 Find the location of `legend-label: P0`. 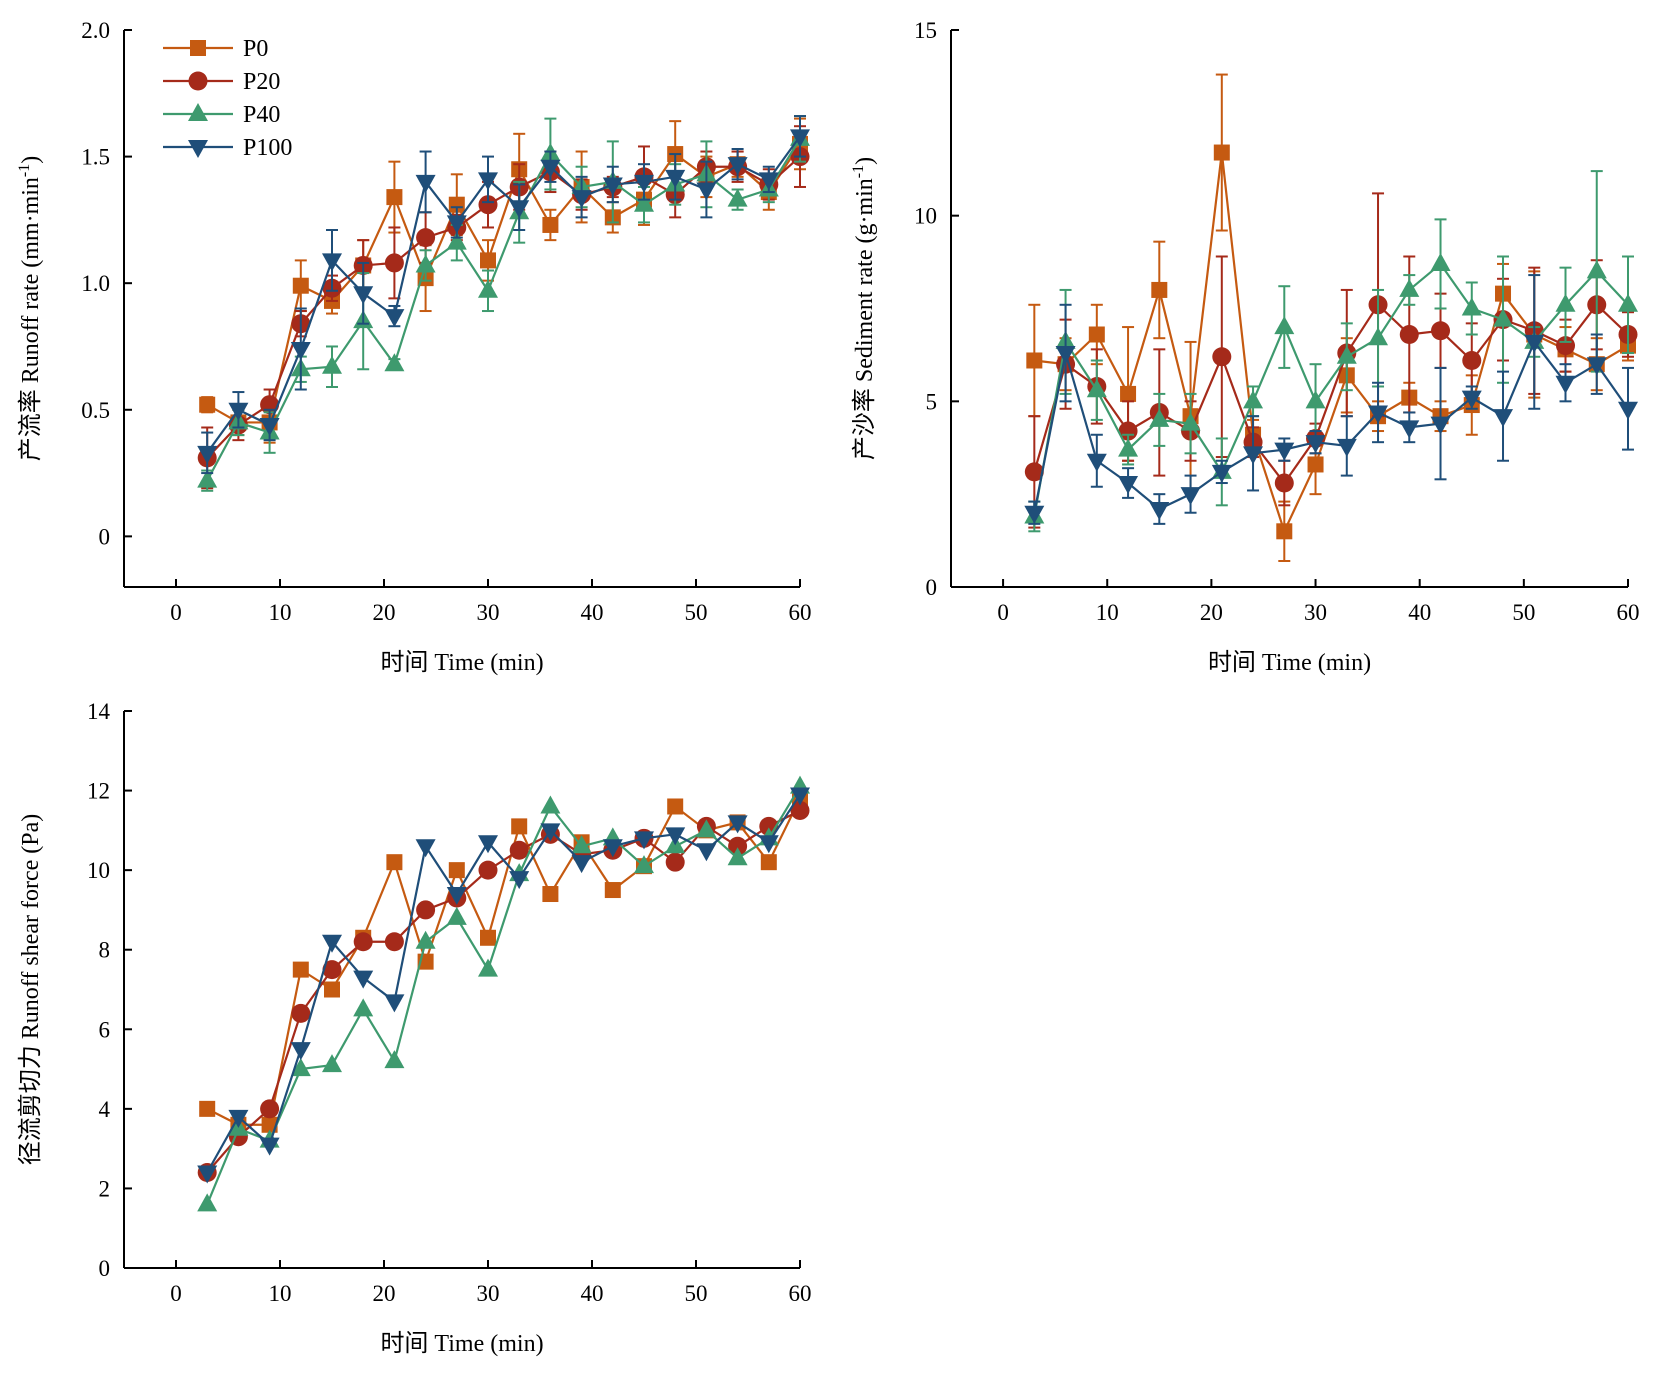

legend-label: P0 is located at coordinates (255, 49).